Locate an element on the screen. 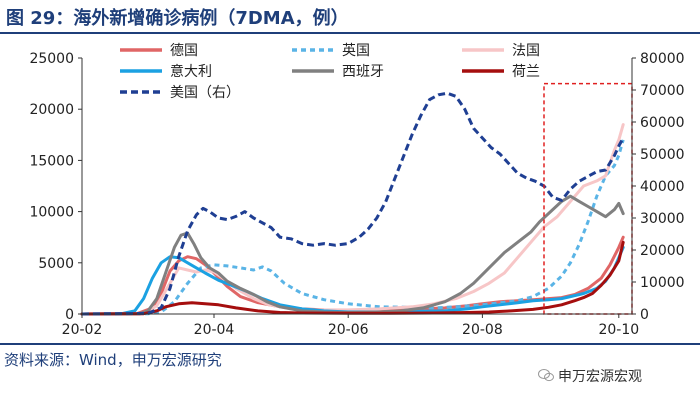 This screenshot has height=404, width=700. right-tick-label: 80000 is located at coordinates (662, 59).